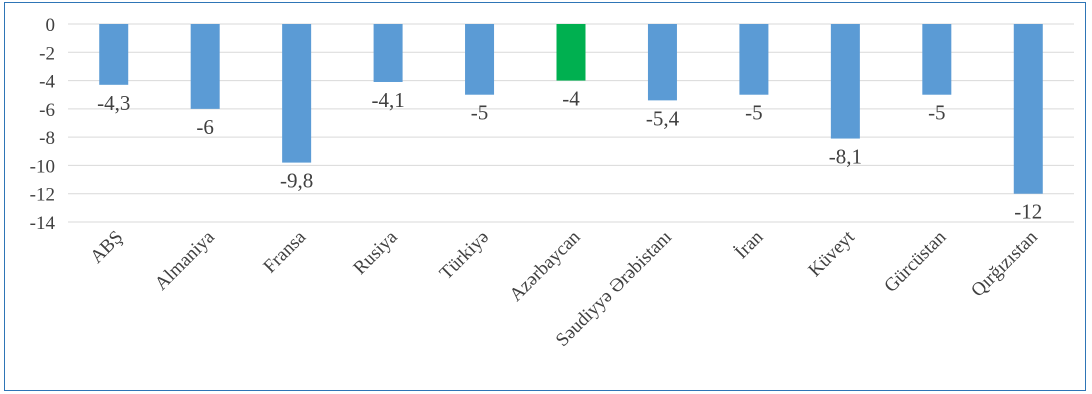  Describe the element at coordinates (1004, 263) in the screenshot. I see `category-label: Qırğızıstan` at that location.